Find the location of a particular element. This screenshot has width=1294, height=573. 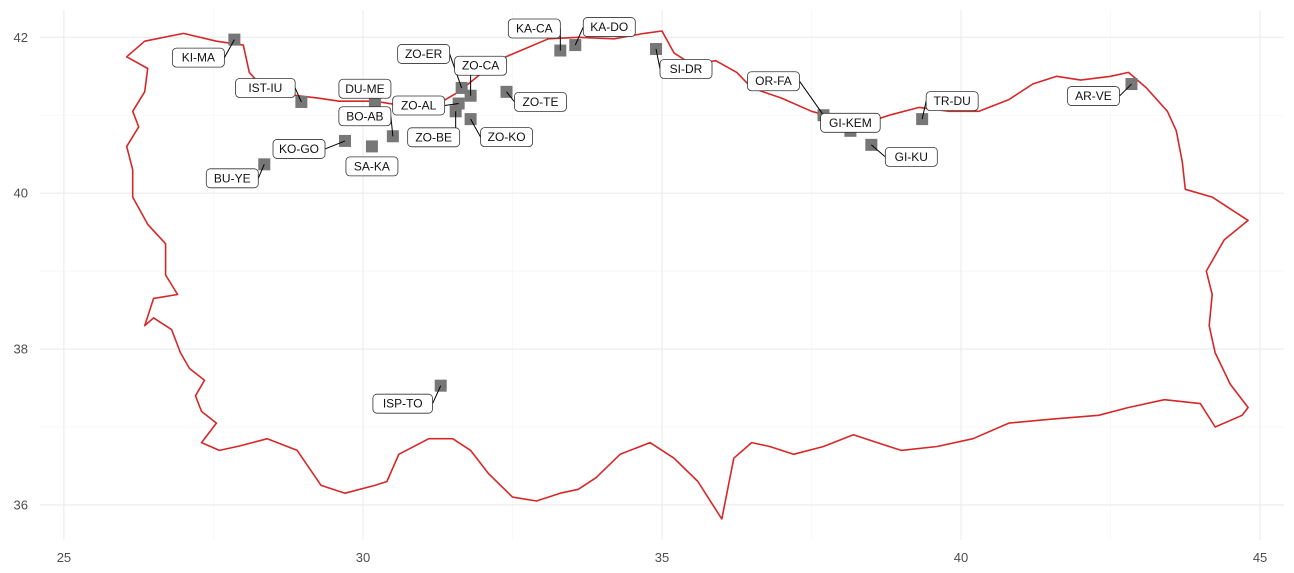

site-label: BO-AB is located at coordinates (365, 116).